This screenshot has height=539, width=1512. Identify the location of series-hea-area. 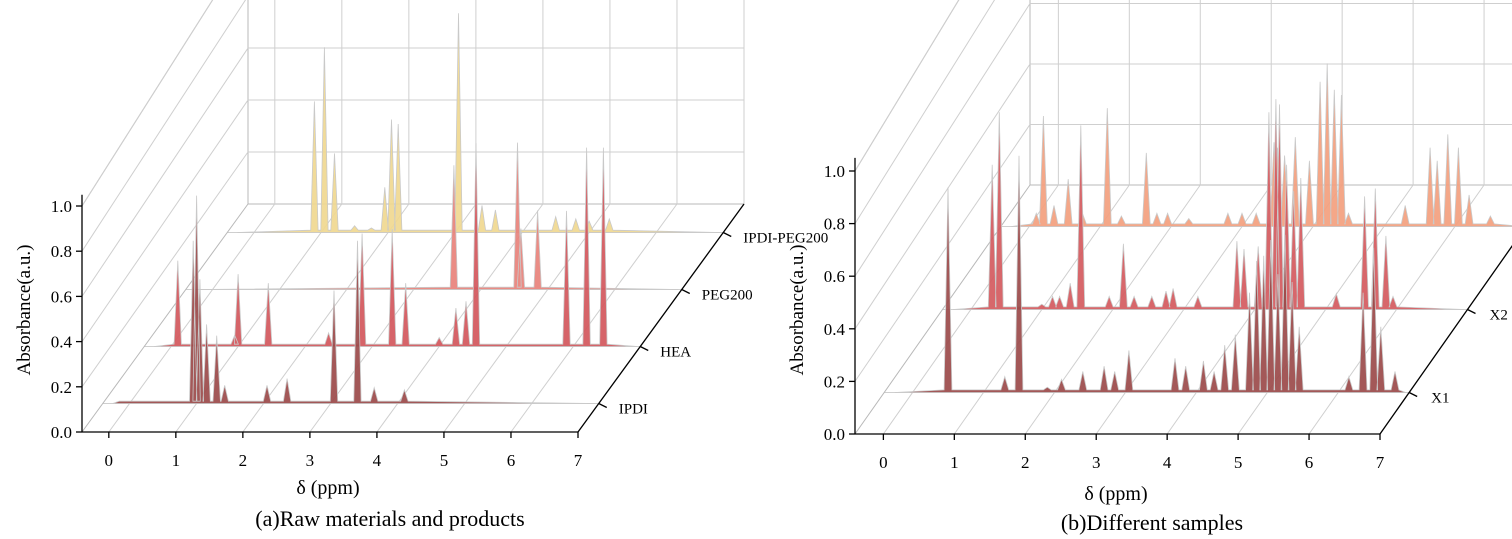
(395, 245).